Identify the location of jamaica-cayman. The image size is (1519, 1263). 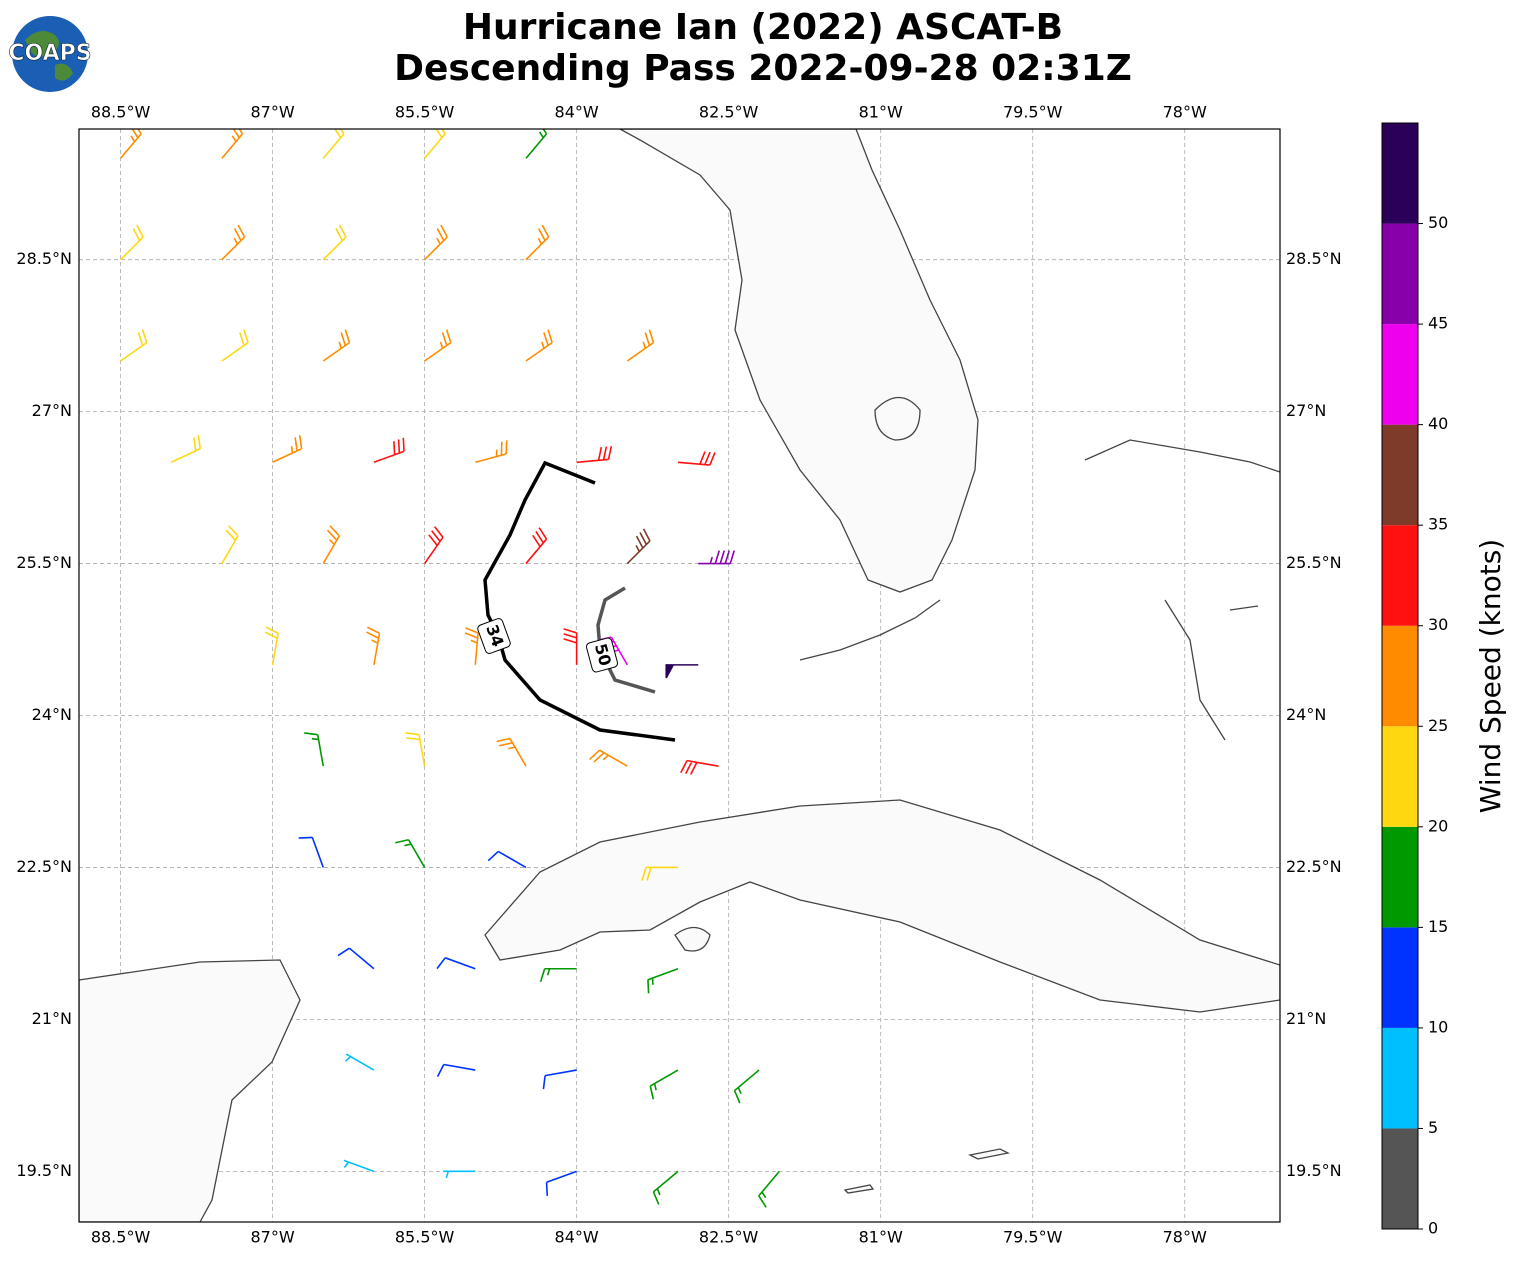
(926, 1171).